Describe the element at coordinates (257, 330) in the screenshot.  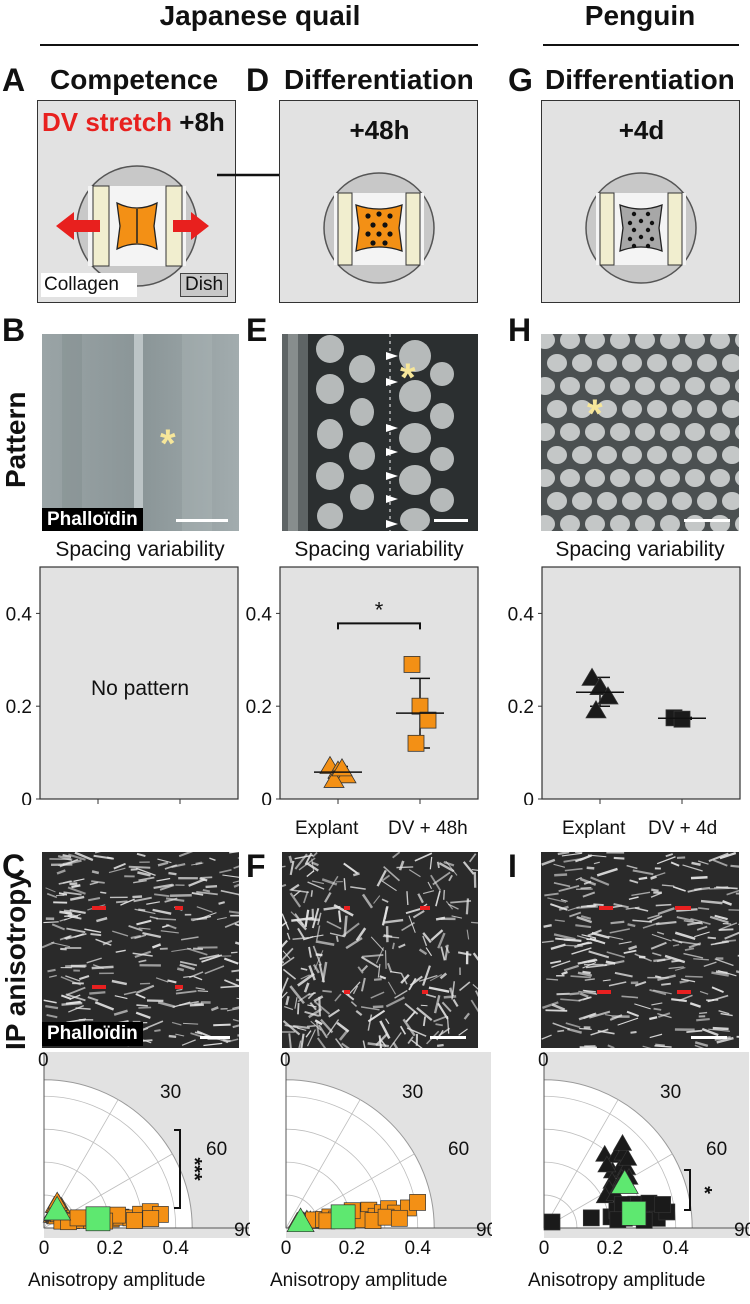
I see `panel-letter-e: E` at that location.